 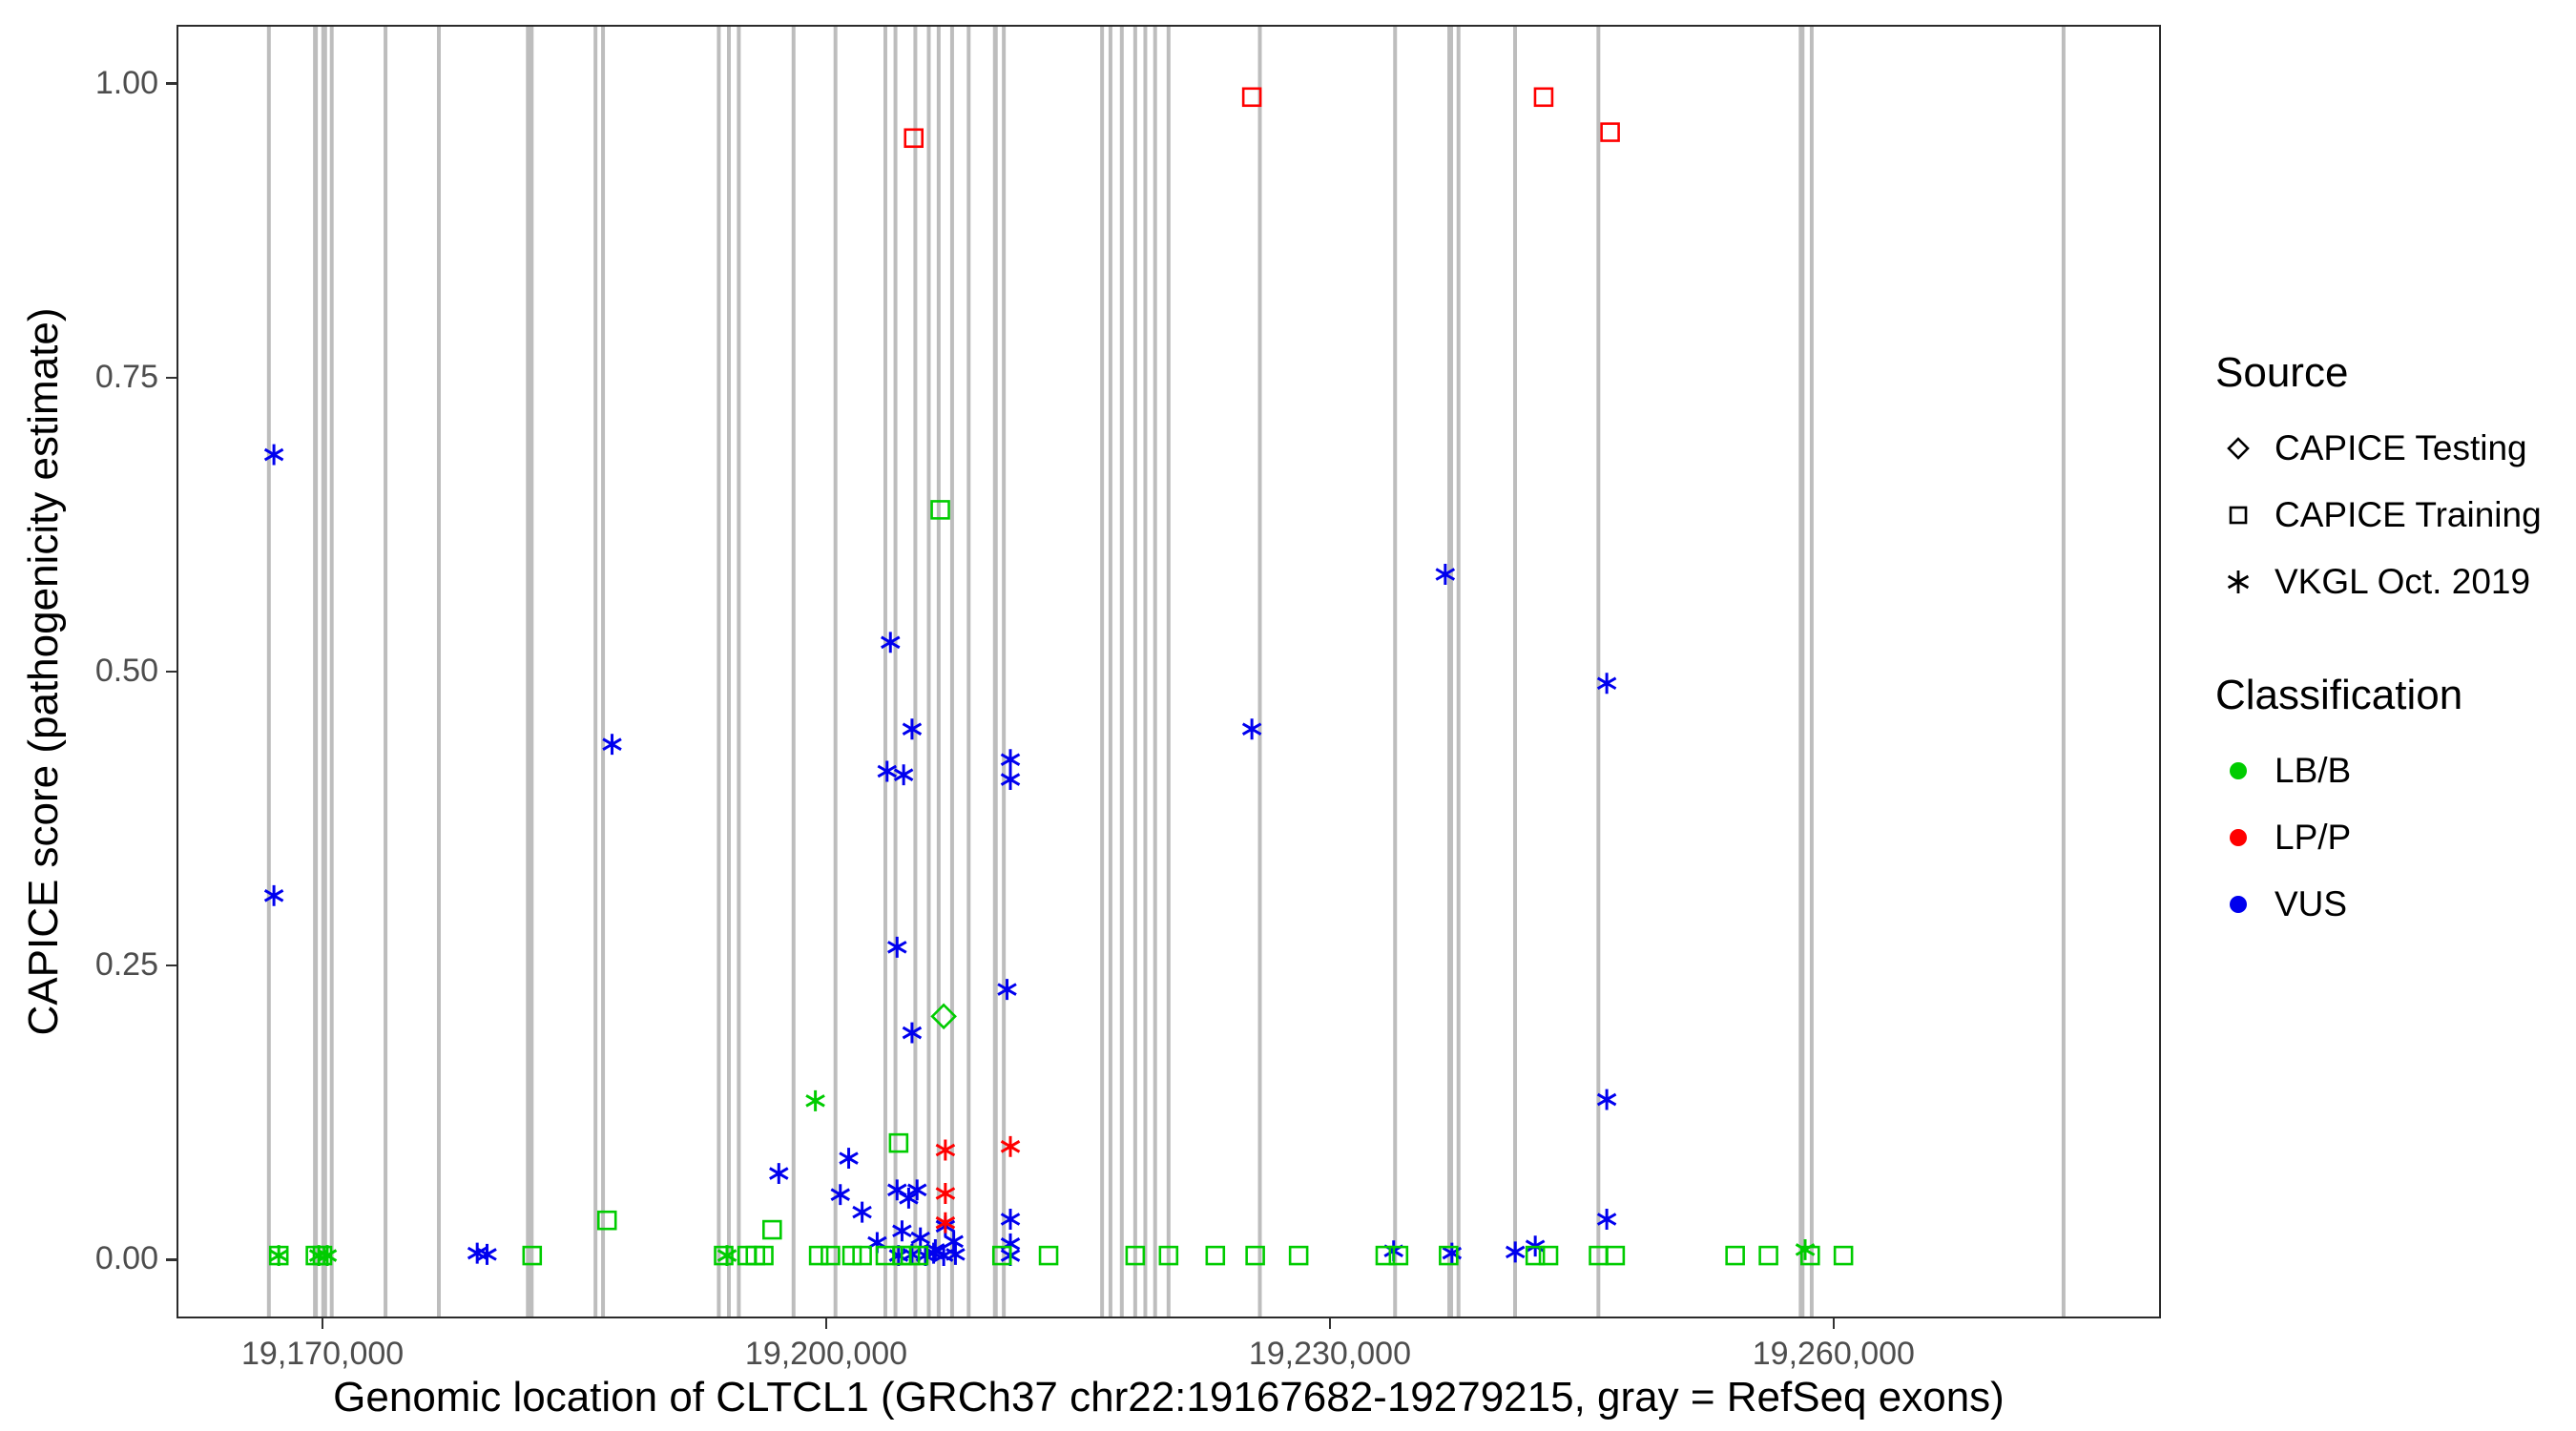 What do you see at coordinates (2392, 904) in the screenshot?
I see `legend-item-vus: VUS` at bounding box center [2392, 904].